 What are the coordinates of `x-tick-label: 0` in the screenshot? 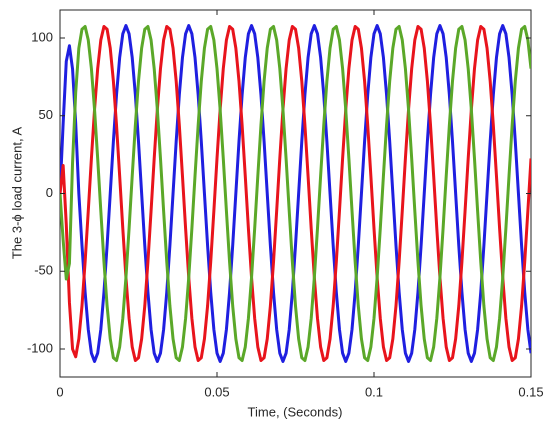 It's located at (59, 391).